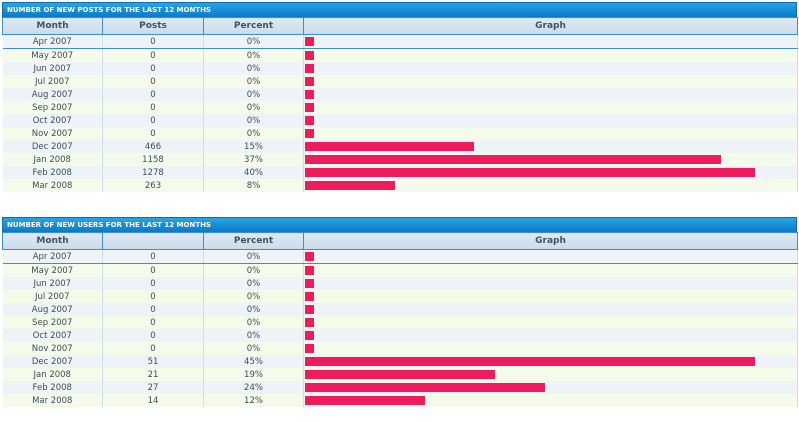 The image size is (799, 422). I want to click on value-cell: 14, so click(153, 400).